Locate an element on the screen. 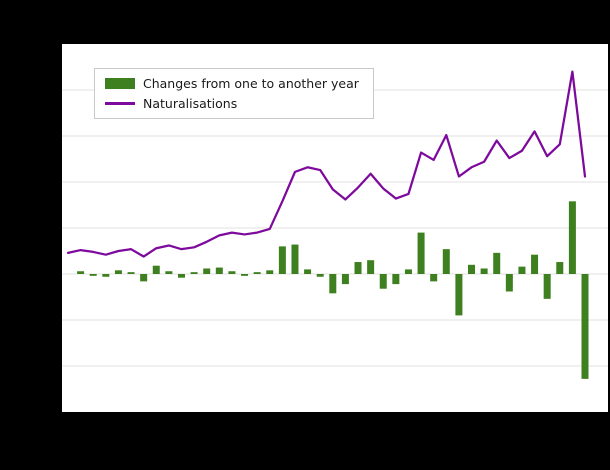  legend-item-changes: Changes from one to another year is located at coordinates (232, 83).